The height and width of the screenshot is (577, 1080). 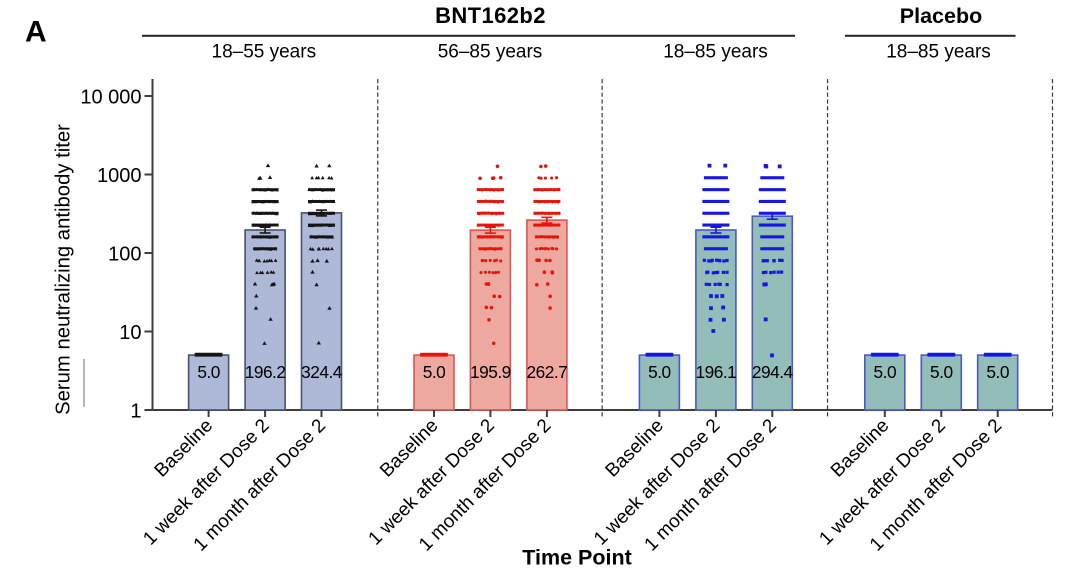 What do you see at coordinates (490, 15) in the screenshot?
I see `svg-text: BNT162b2` at bounding box center [490, 15].